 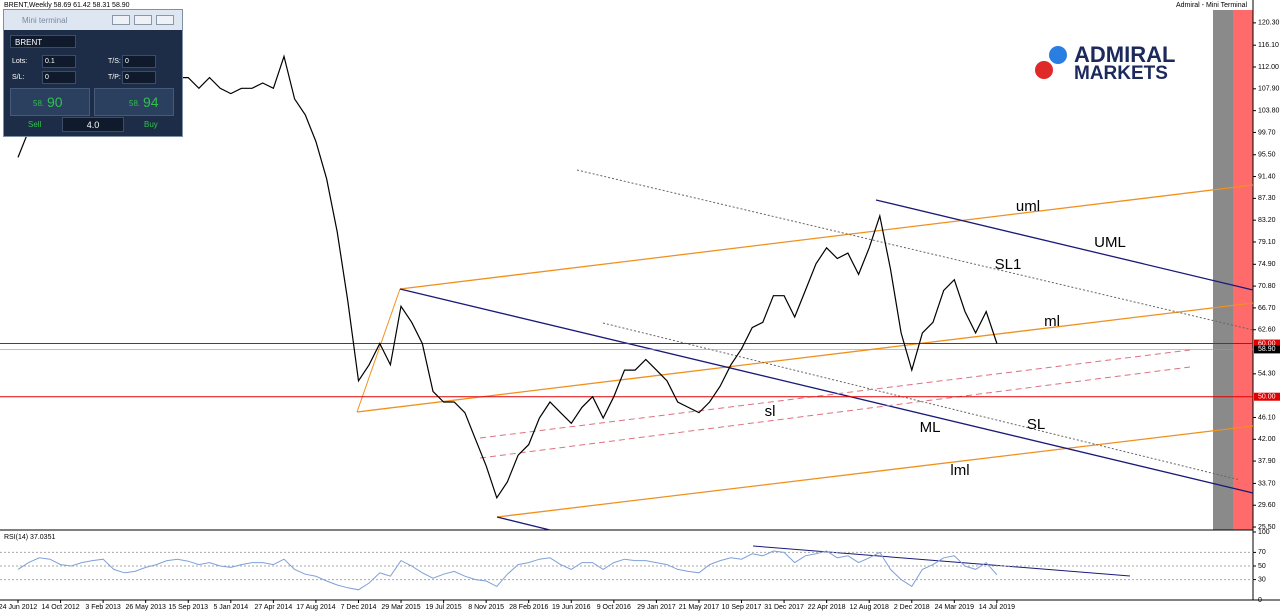 What do you see at coordinates (1028, 206) in the screenshot?
I see `annotation: uml` at bounding box center [1028, 206].